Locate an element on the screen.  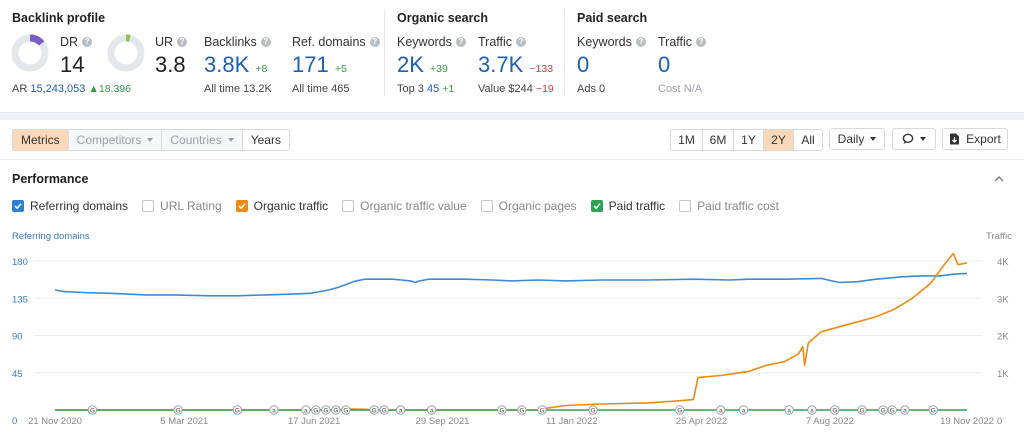
section-divider is located at coordinates (564, 53).